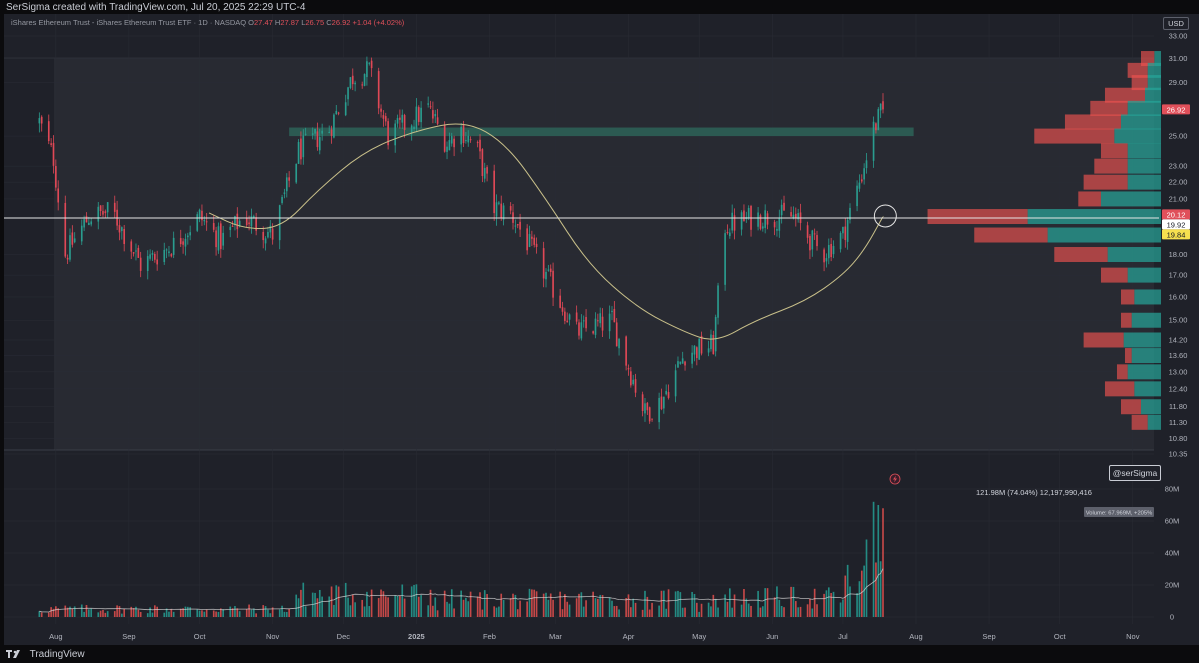 The width and height of the screenshot is (1199, 663). Describe the element at coordinates (1176, 23) in the screenshot. I see `currency-button: USD` at that location.